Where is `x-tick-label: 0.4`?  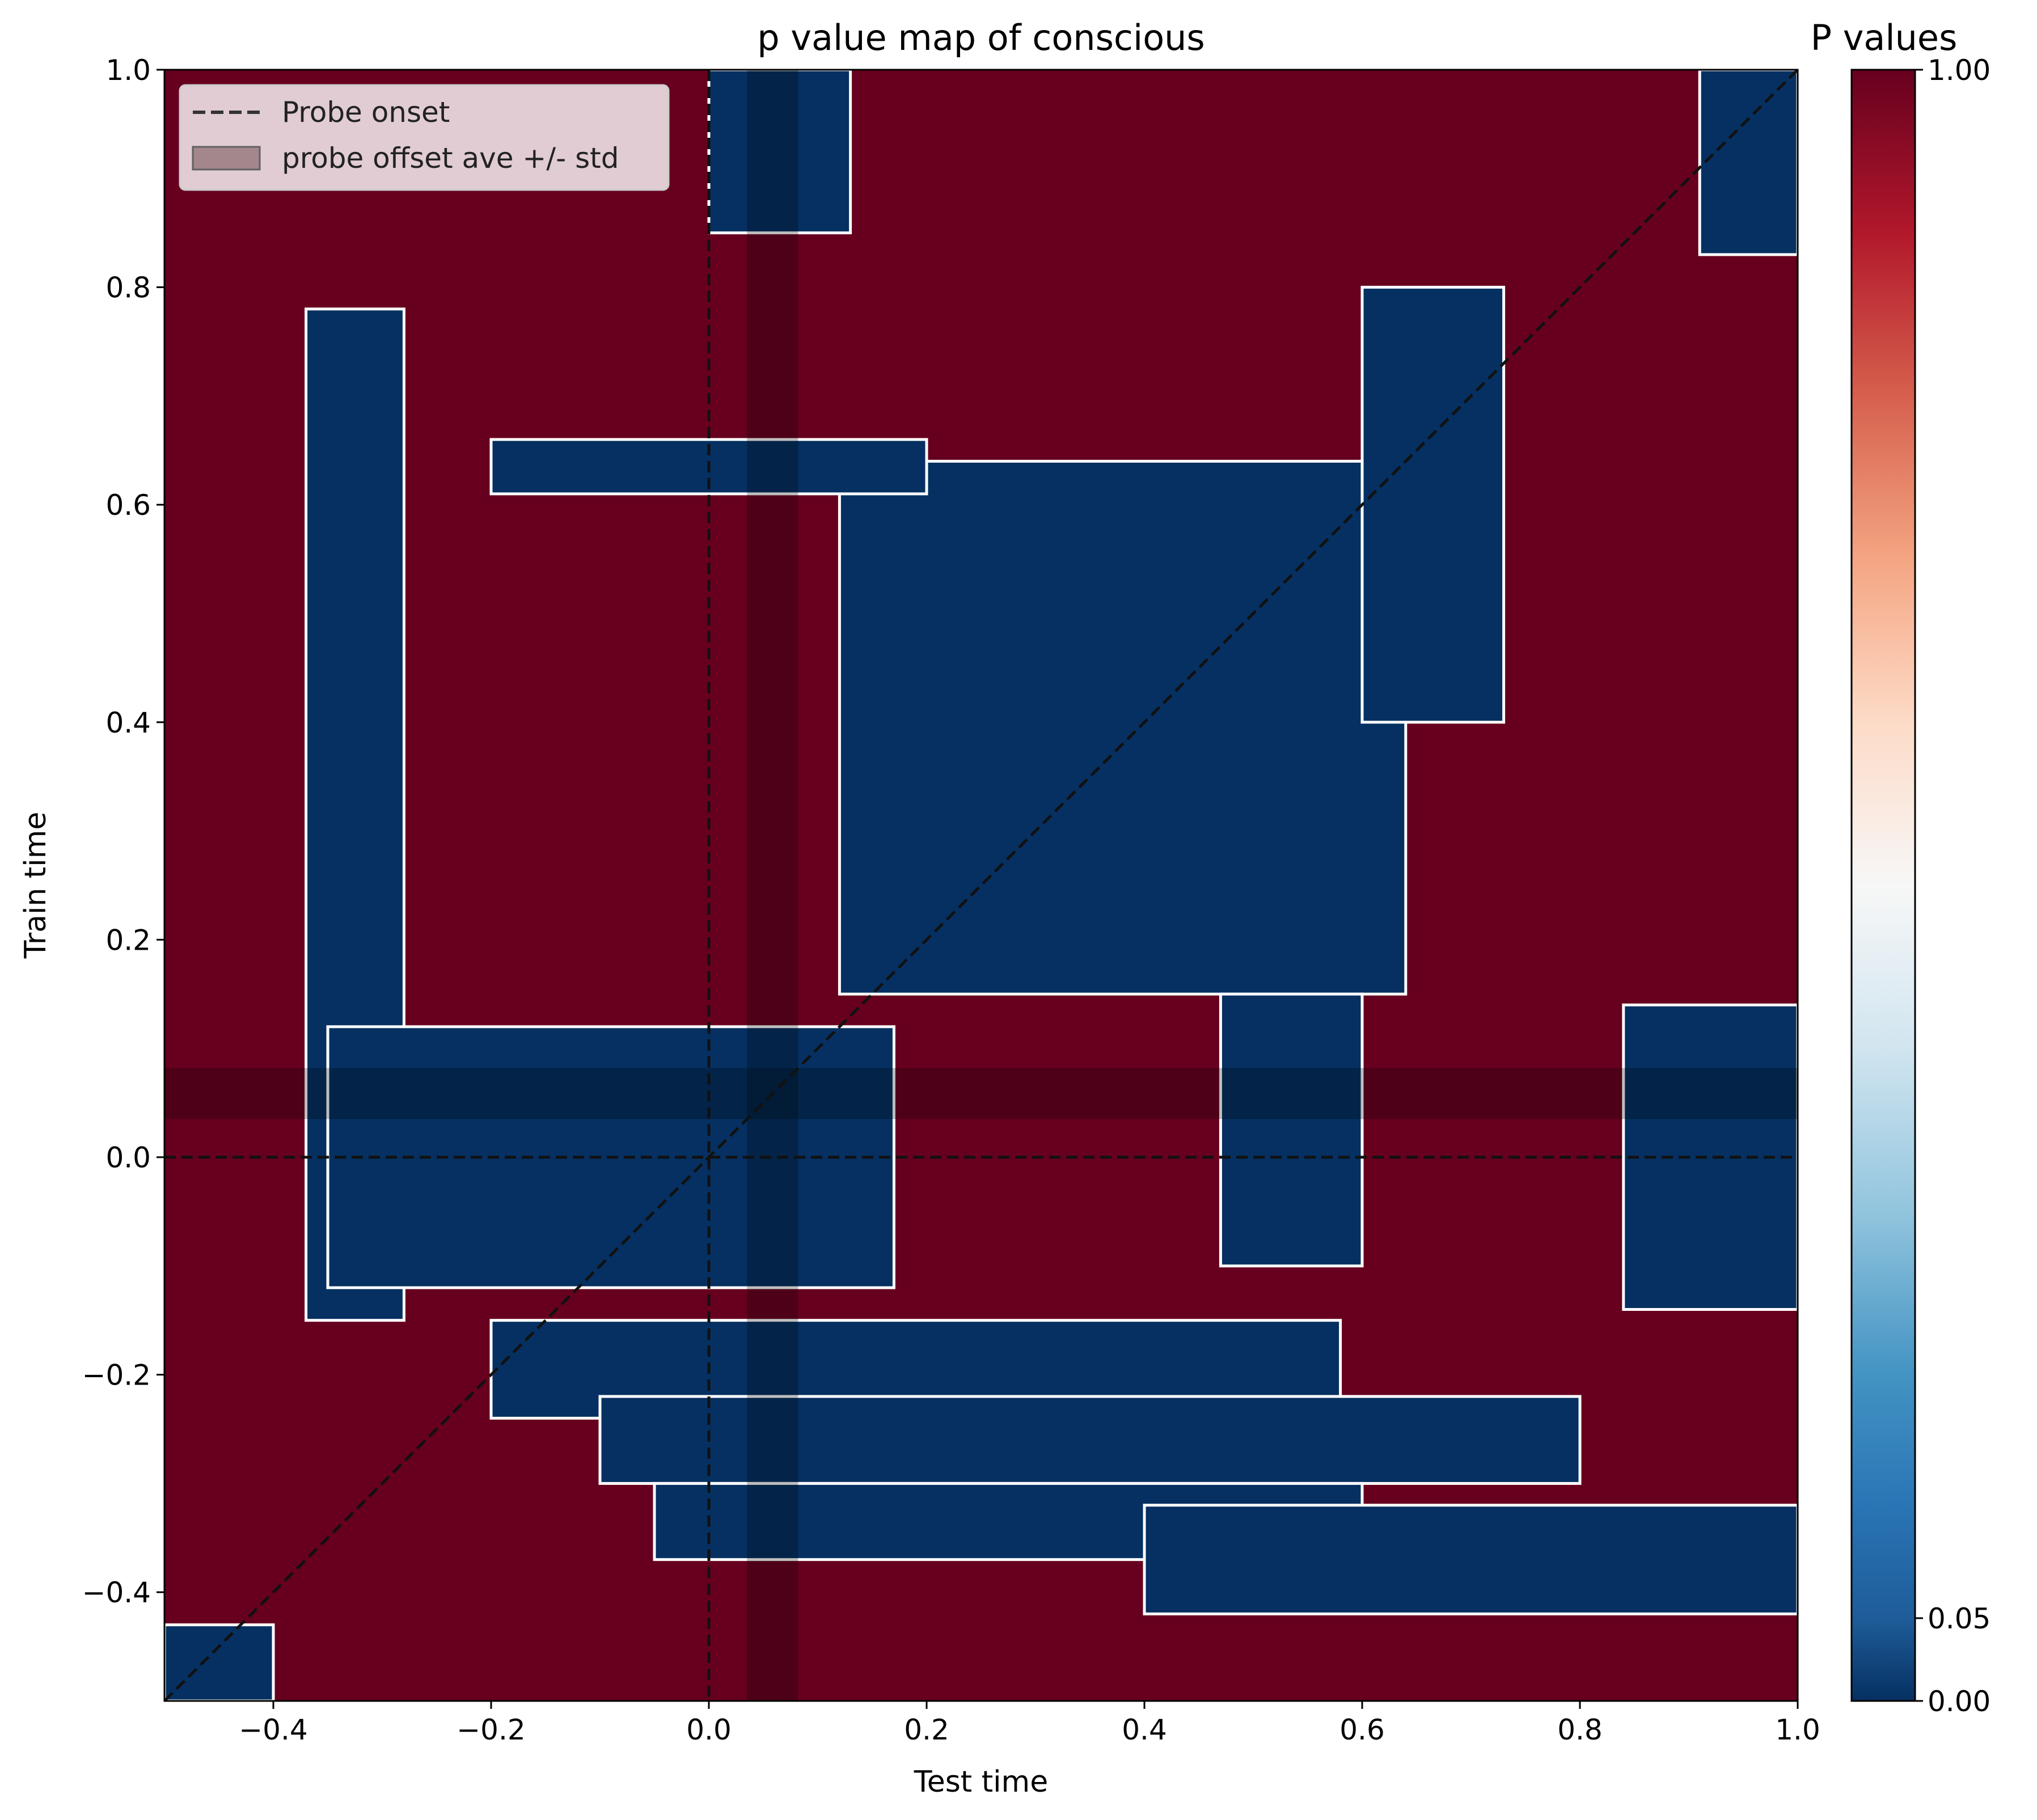 x-tick-label: 0.4 is located at coordinates (1144, 1729).